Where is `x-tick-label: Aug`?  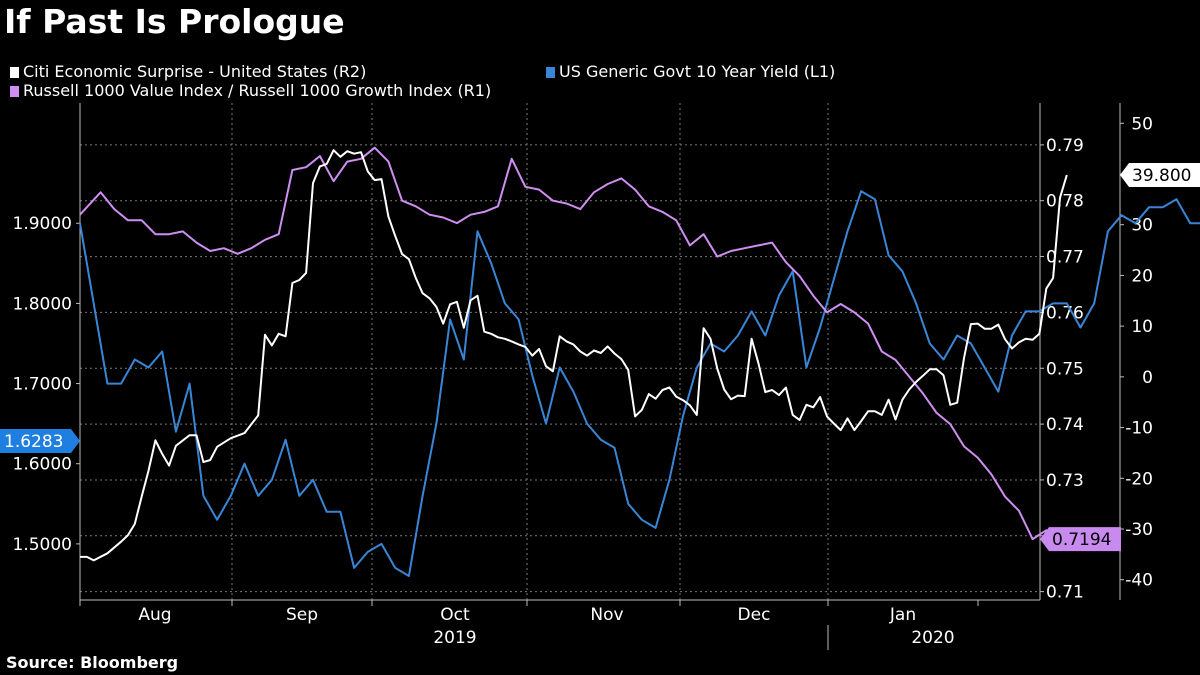
x-tick-label: Aug is located at coordinates (154, 615).